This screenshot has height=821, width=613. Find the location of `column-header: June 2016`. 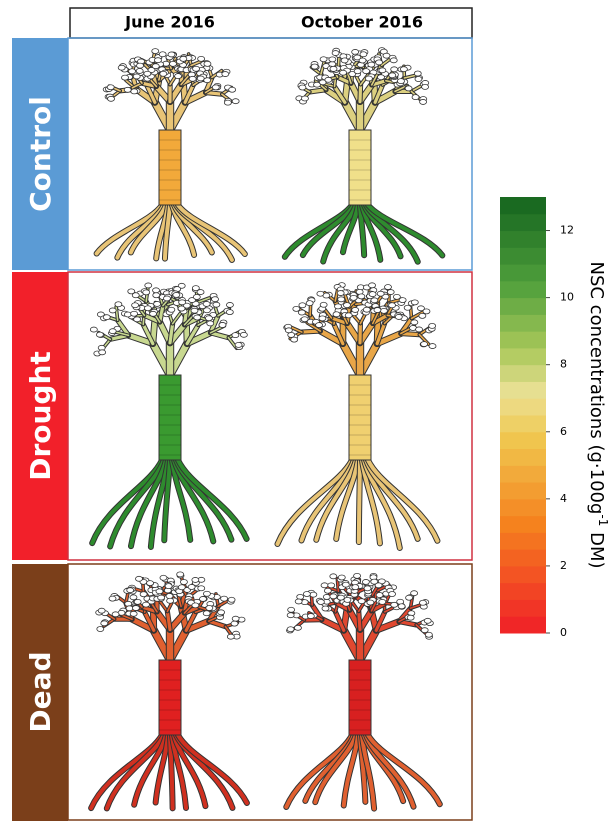

column-header: June 2016 is located at coordinates (169, 22).